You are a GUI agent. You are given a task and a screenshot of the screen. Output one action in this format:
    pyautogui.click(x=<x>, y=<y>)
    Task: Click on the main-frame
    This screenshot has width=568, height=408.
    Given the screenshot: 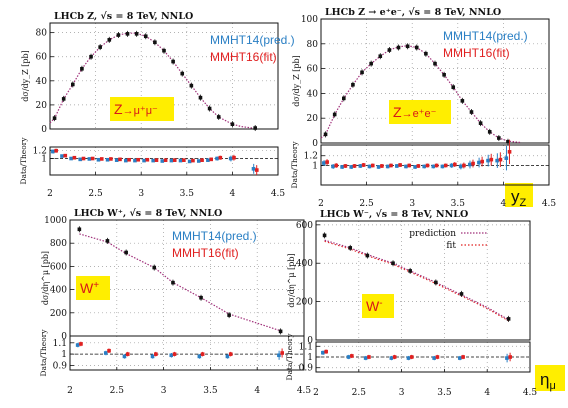 What is the action you would take?
    pyautogui.click(x=435, y=81)
    